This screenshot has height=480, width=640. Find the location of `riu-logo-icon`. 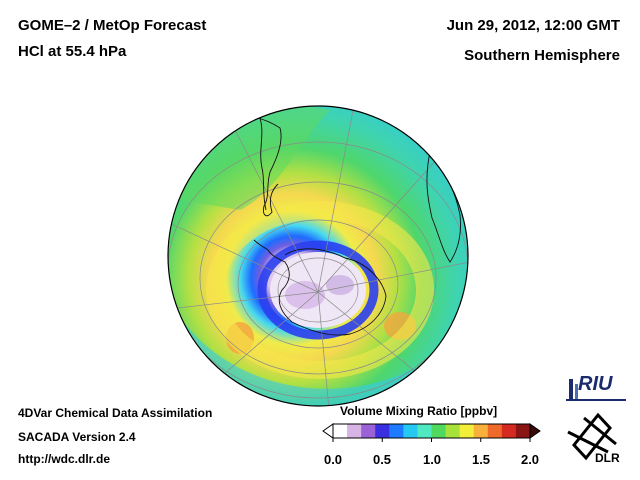

riu-logo-icon is located at coordinates (596, 390).